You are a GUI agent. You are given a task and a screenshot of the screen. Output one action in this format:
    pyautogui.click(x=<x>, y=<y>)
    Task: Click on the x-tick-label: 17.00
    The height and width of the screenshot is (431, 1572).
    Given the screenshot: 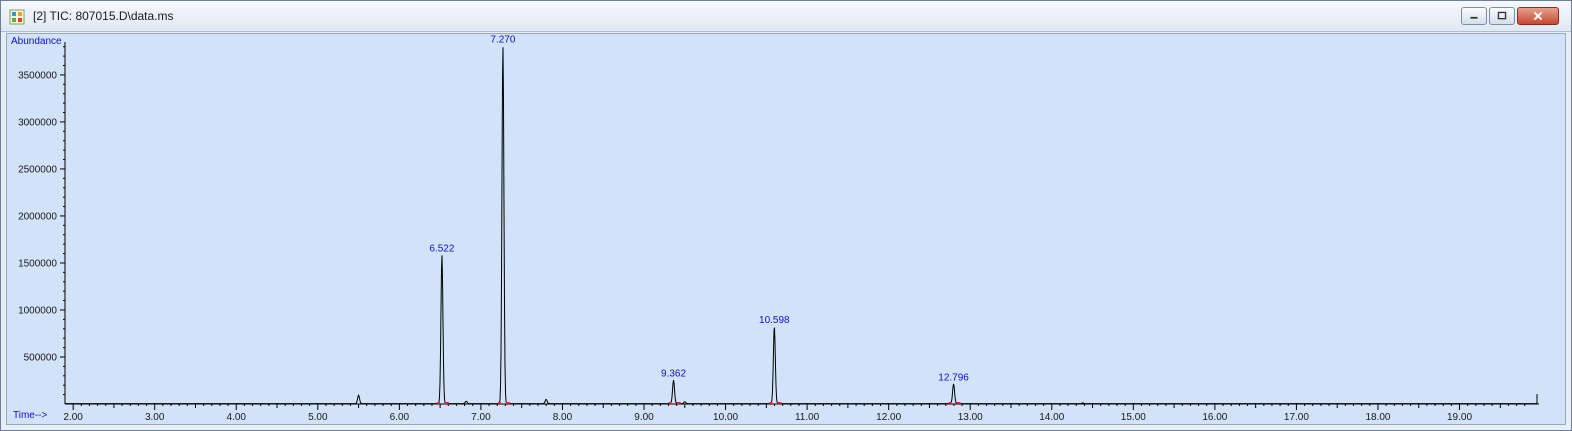 What is the action you would take?
    pyautogui.click(x=1296, y=417)
    